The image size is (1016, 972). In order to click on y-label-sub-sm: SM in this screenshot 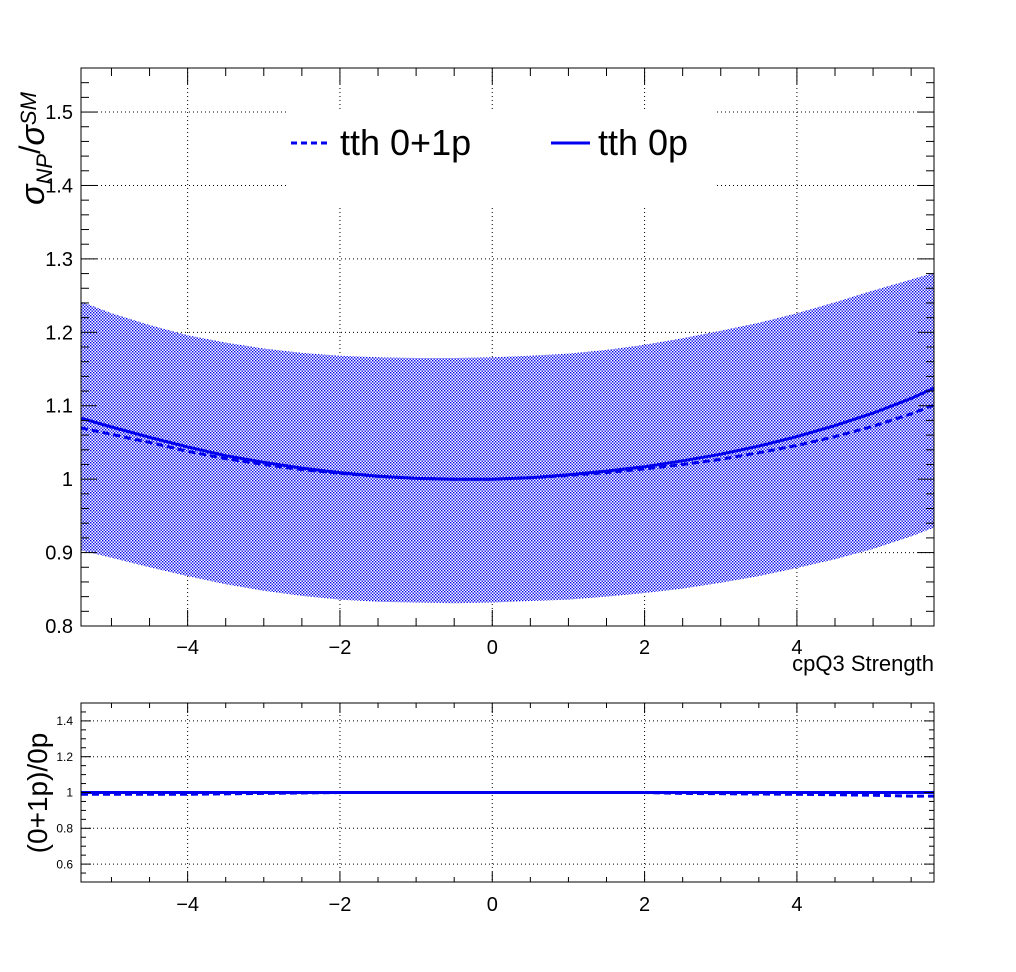, I will do `click(28, 108)`.